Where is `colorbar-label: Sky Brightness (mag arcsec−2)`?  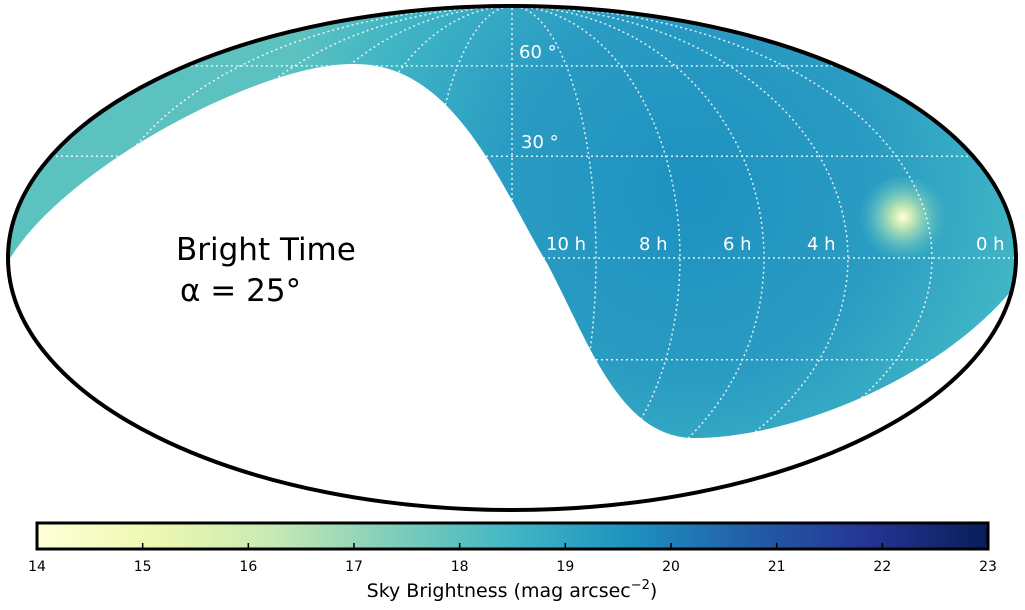 colorbar-label: Sky Brightness (mag arcsec−2) is located at coordinates (512, 590).